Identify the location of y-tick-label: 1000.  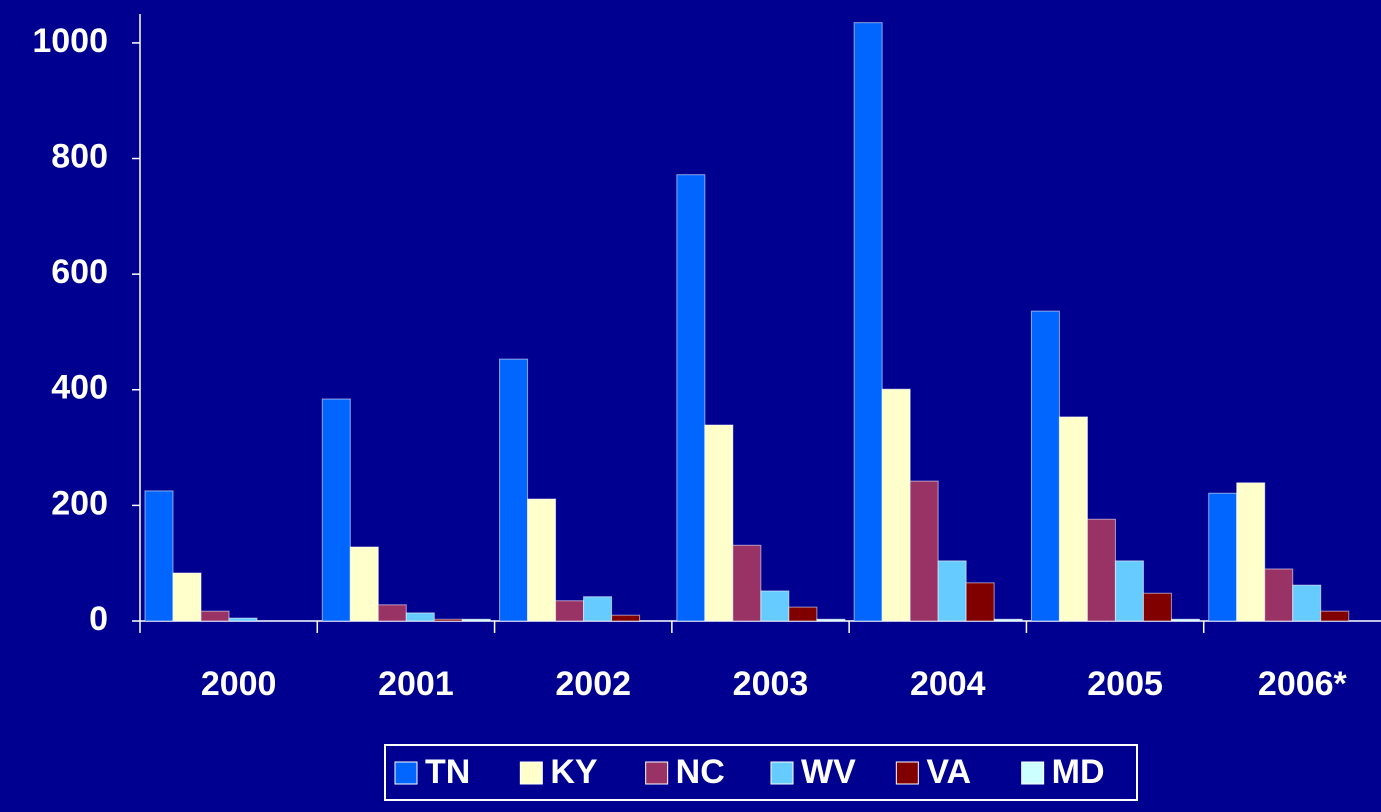
(70, 41).